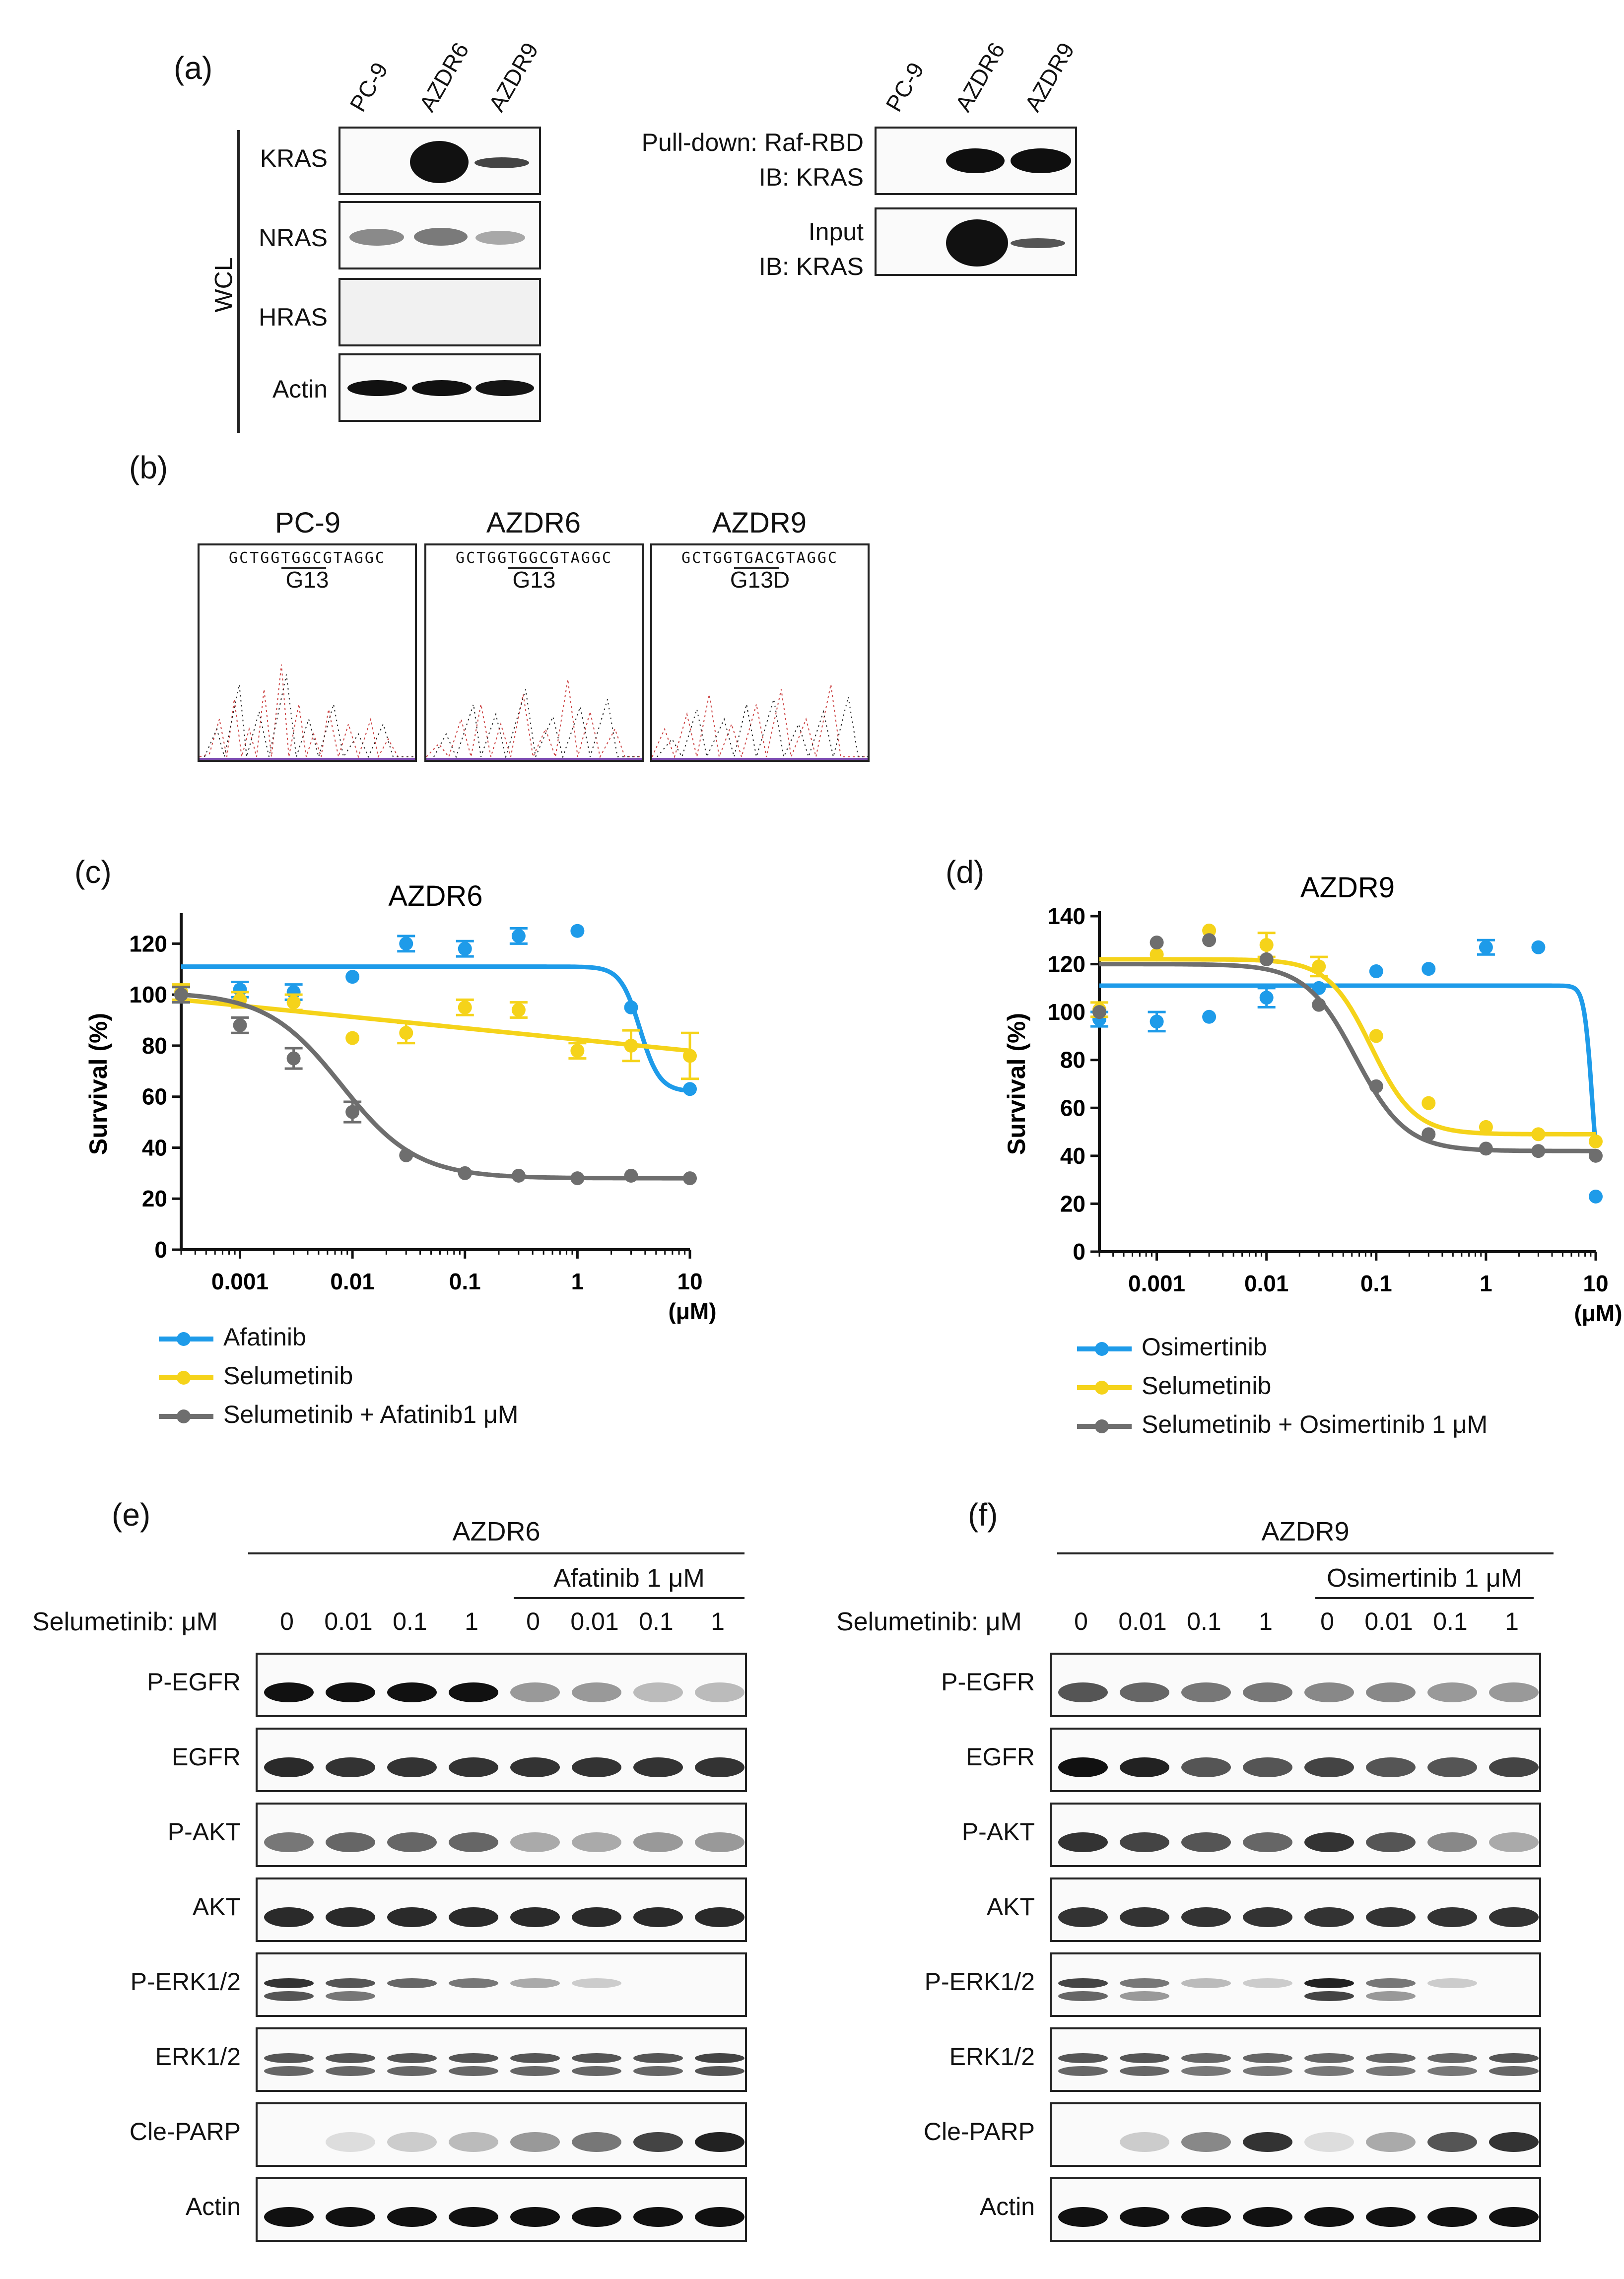 The image size is (1624, 2279). What do you see at coordinates (198, 2057) in the screenshot?
I see `blot-label: ERK1/2` at bounding box center [198, 2057].